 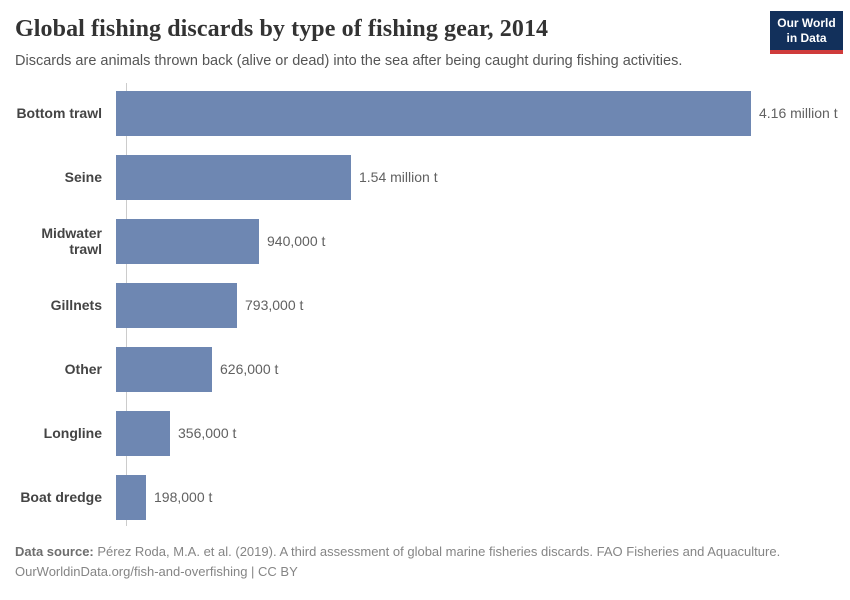 I want to click on bar-label: Other, so click(x=83, y=369).